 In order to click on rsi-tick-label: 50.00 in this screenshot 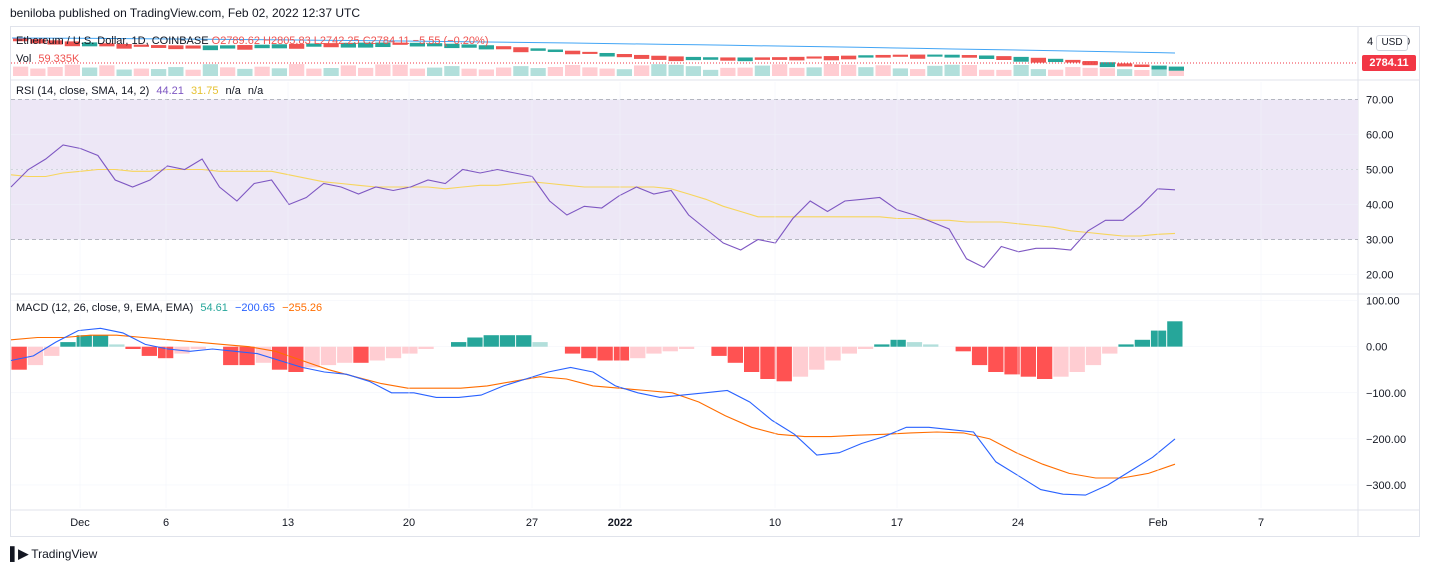, I will do `click(1380, 171)`.